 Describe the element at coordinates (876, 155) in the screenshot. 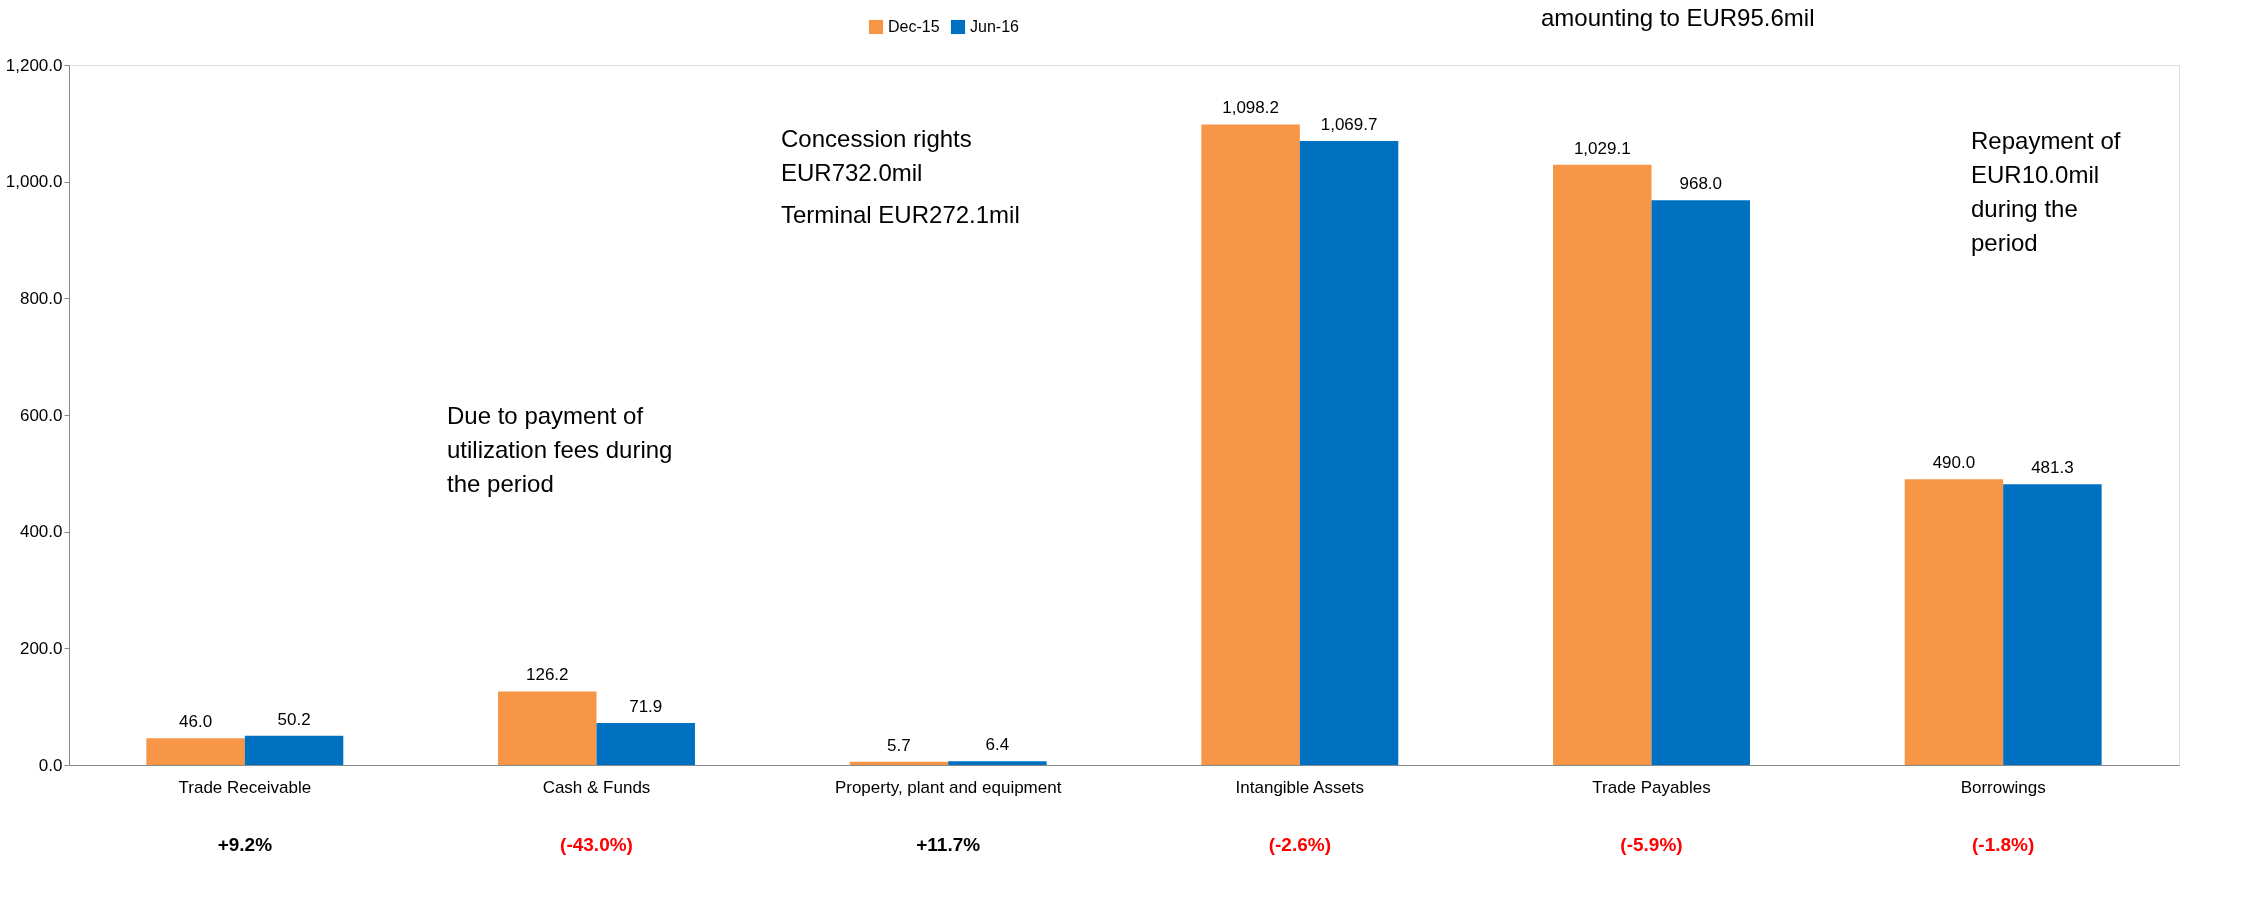

I see `annotation: Concession rights EUR732.0mil` at that location.